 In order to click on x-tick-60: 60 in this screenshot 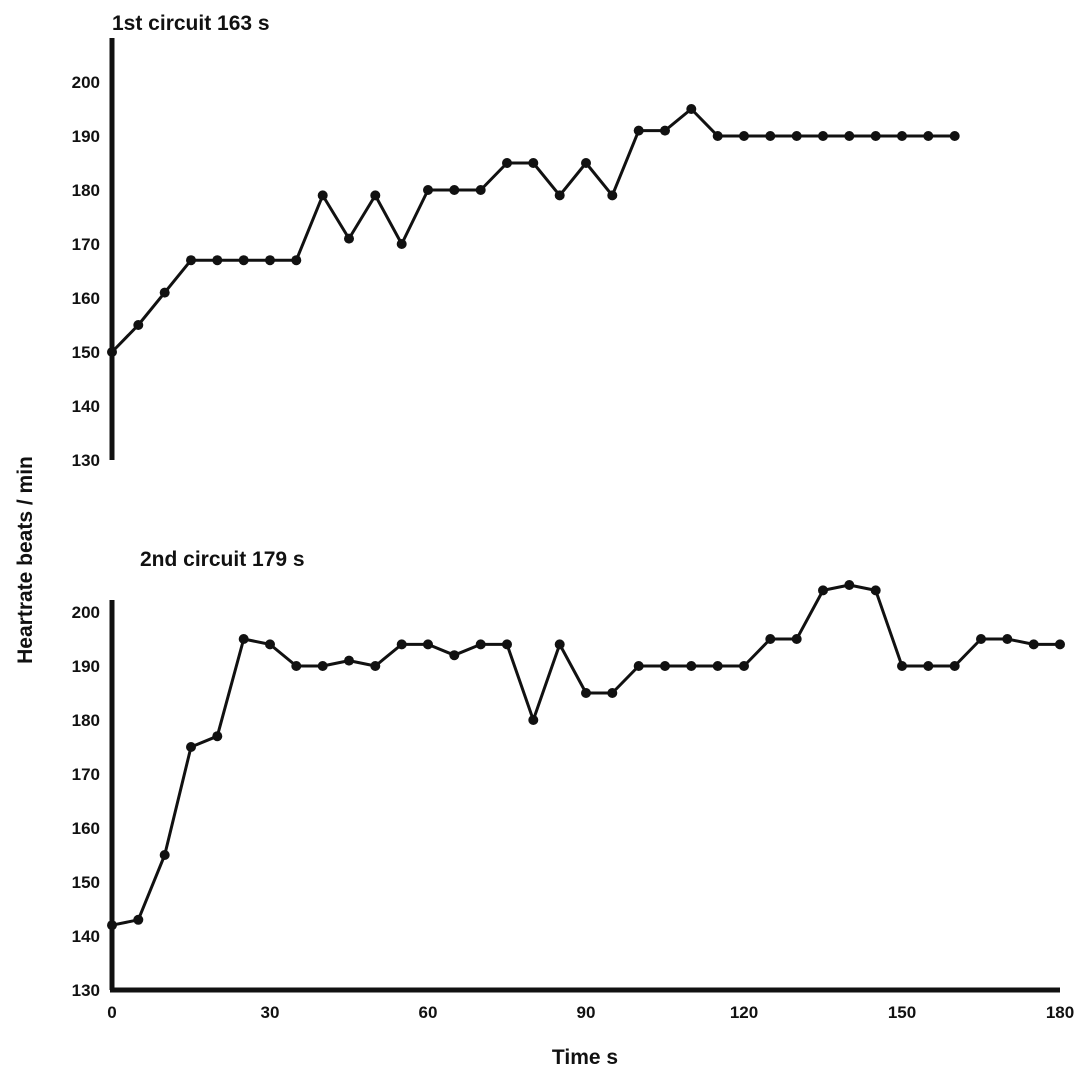, I will do `click(428, 1012)`.